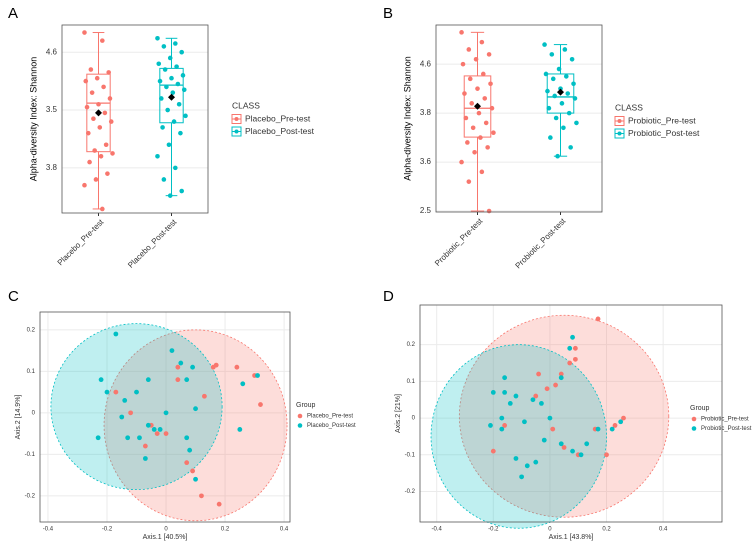  What do you see at coordinates (98, 113) in the screenshot?
I see `box` at bounding box center [98, 113].